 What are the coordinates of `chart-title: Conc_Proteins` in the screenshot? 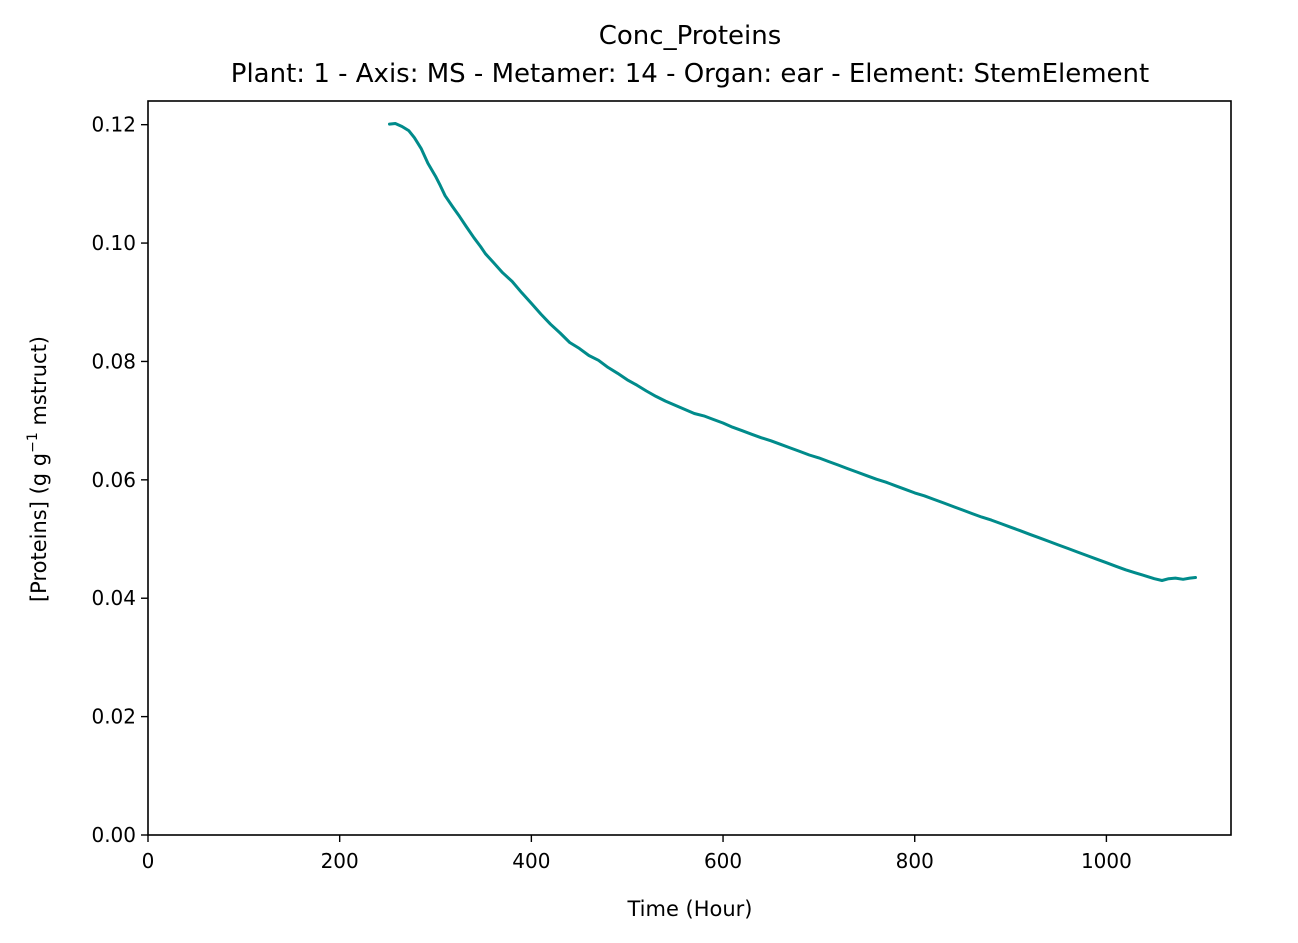 It's located at (690, 36).